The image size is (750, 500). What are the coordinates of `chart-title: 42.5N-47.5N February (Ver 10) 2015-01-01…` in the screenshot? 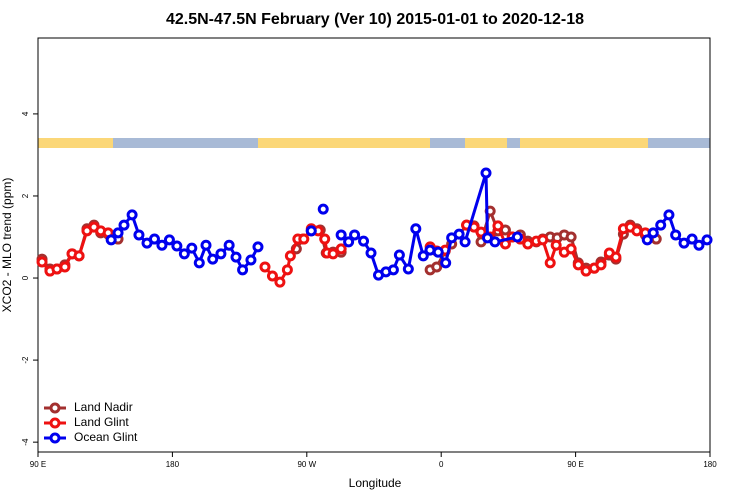 It's located at (375, 19).